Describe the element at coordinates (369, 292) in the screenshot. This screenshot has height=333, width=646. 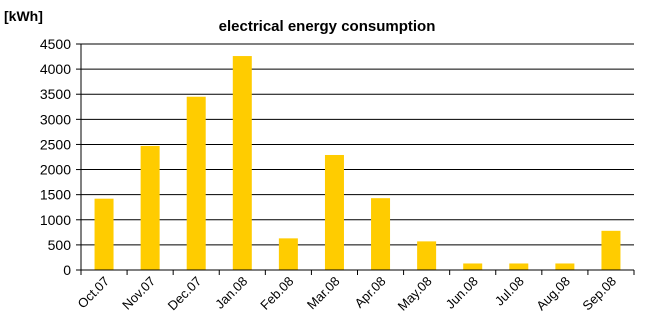
I see `x-tick-label: Apr.08` at that location.